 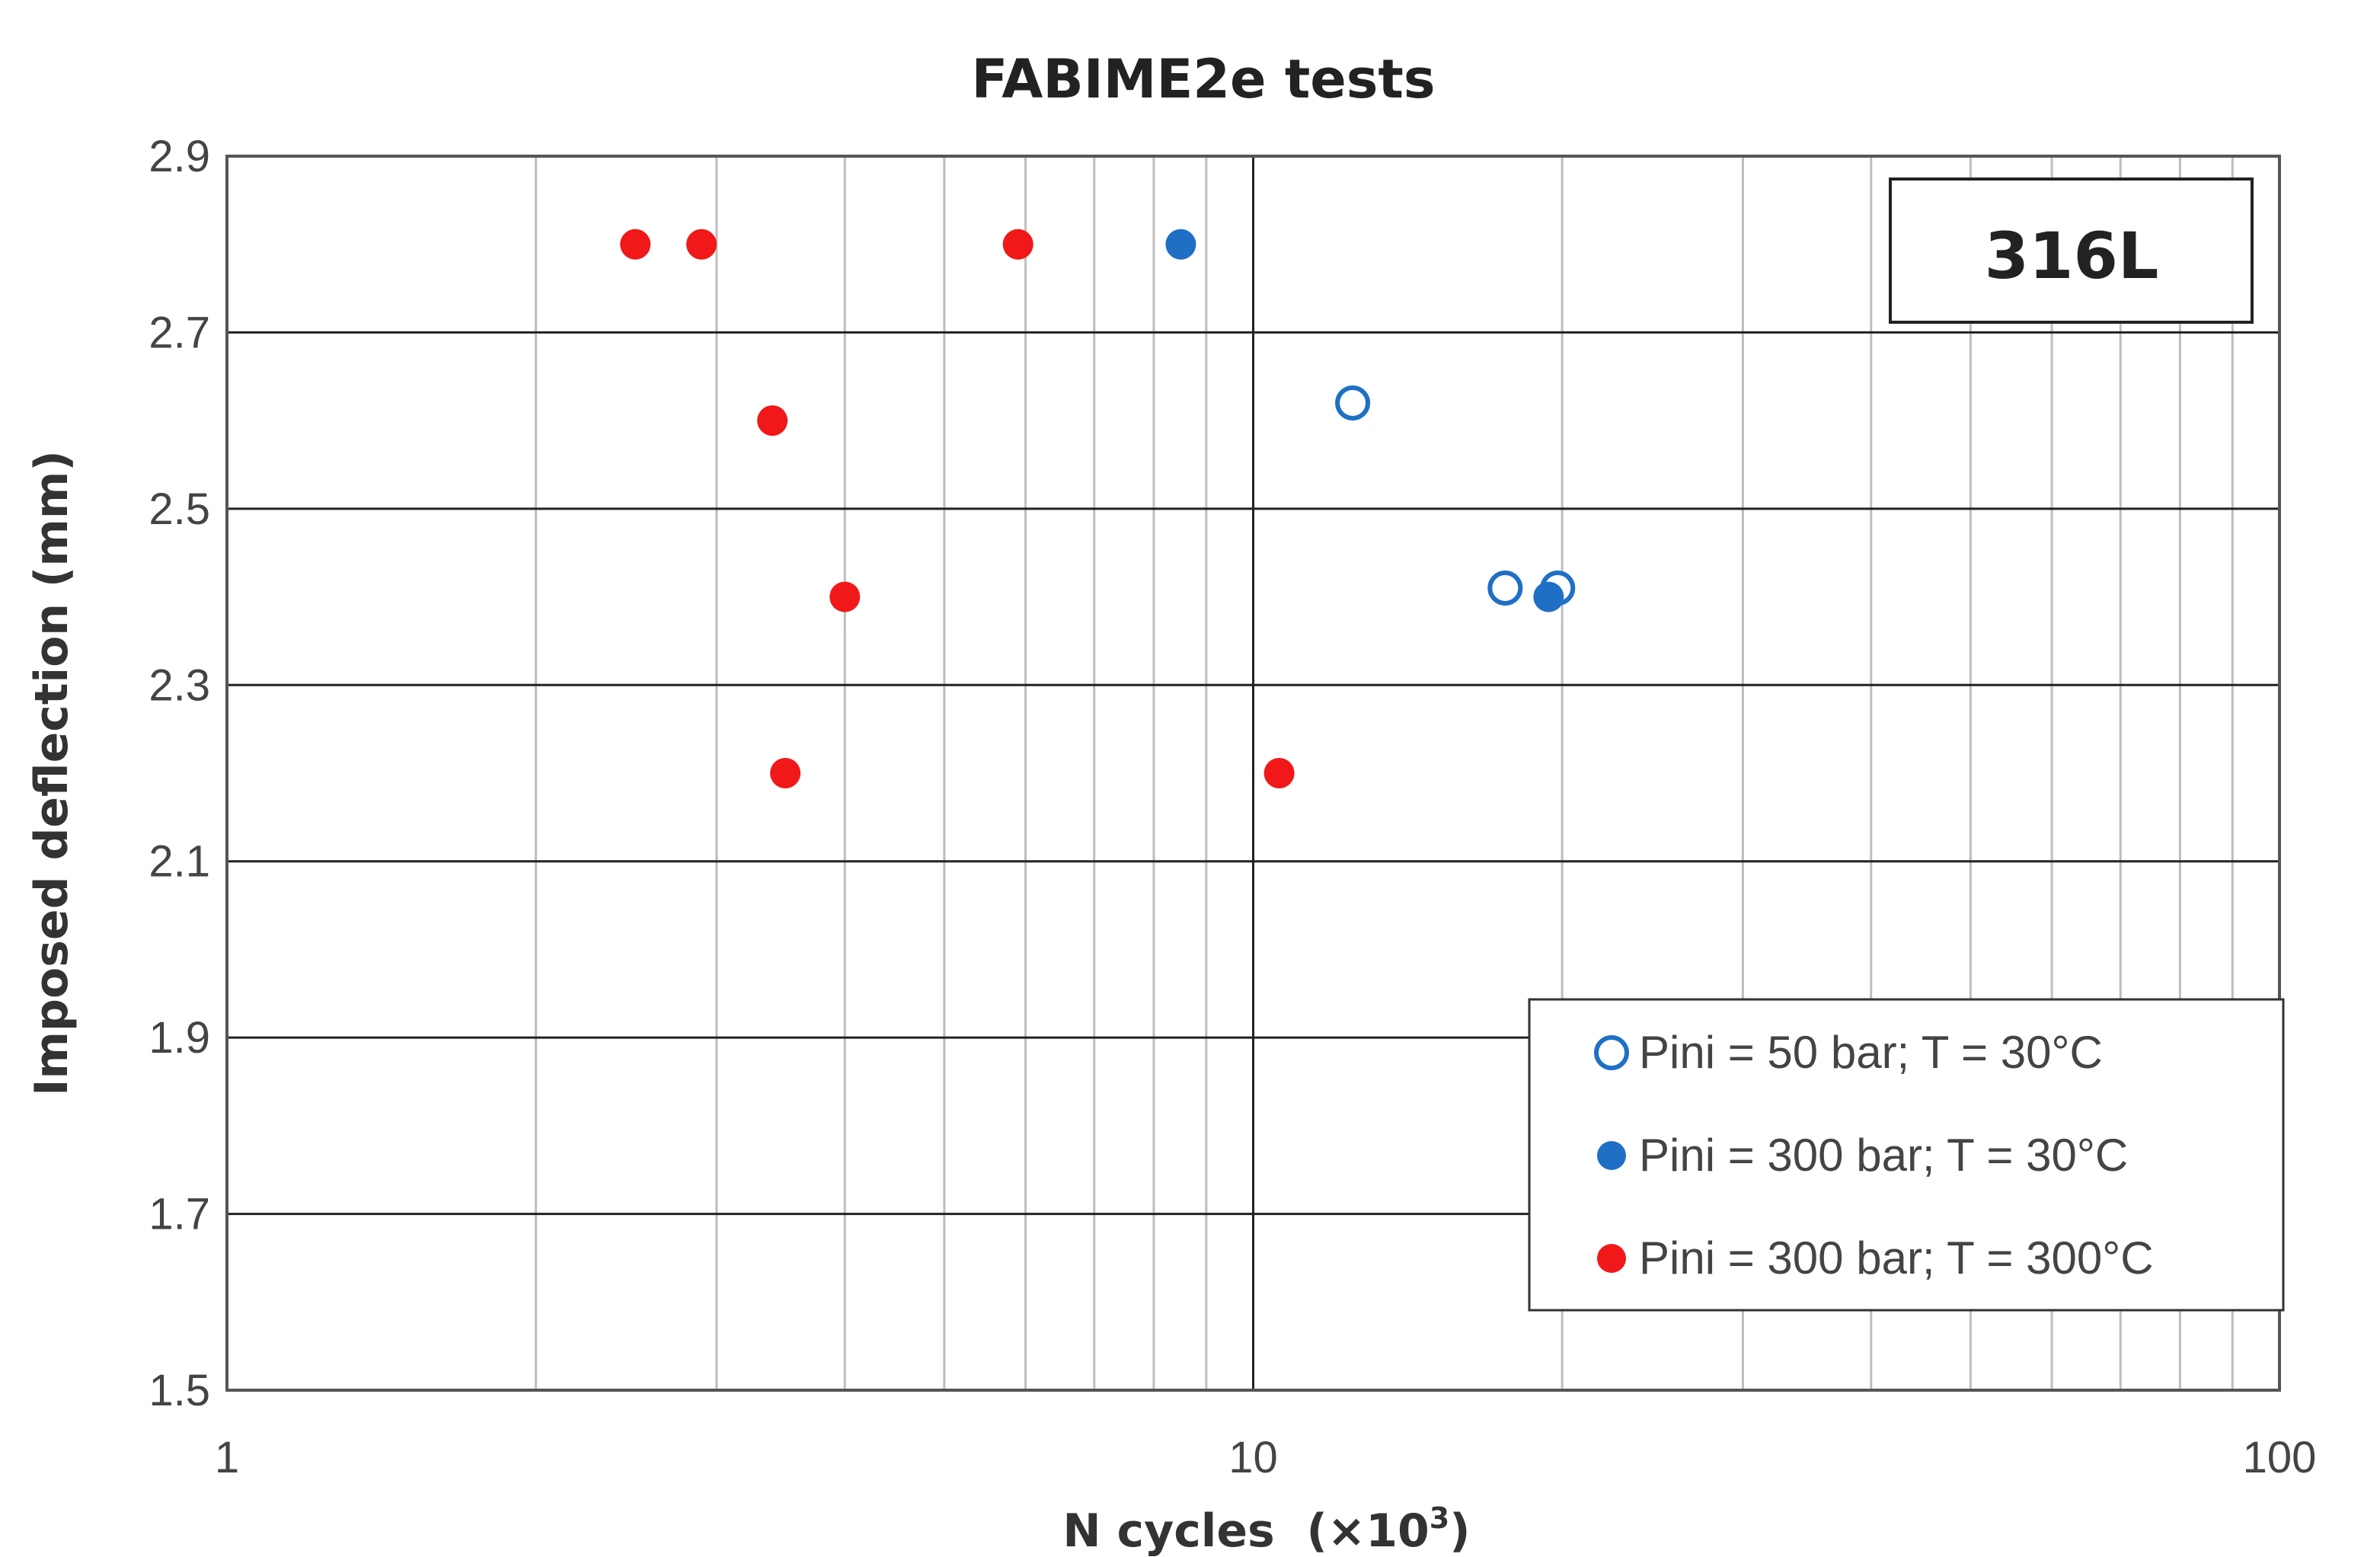 I want to click on y-tick-label: 2.5, so click(x=179, y=509).